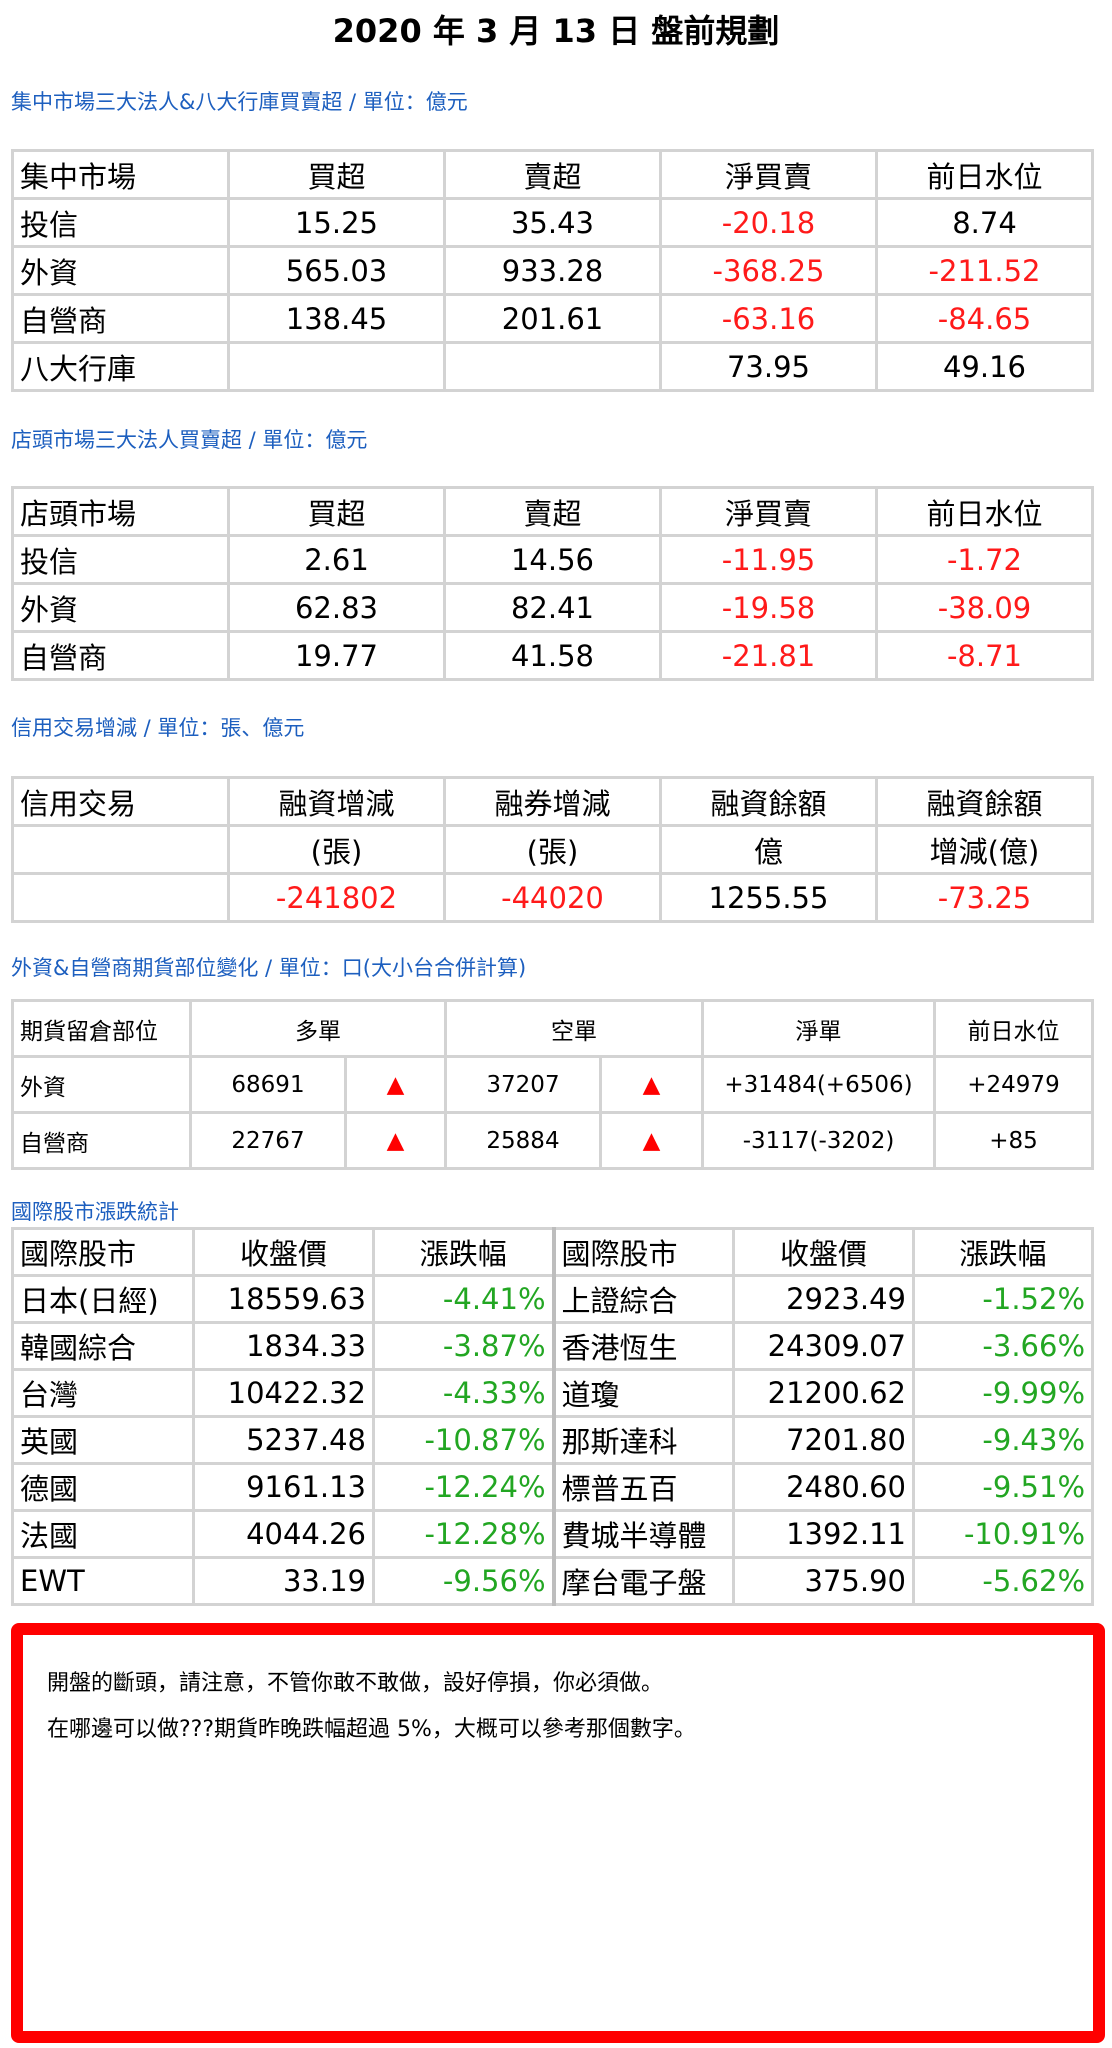 The height and width of the screenshot is (2048, 1112). Describe the element at coordinates (120, 511) in the screenshot. I see `column-header: 店頭市場` at that location.